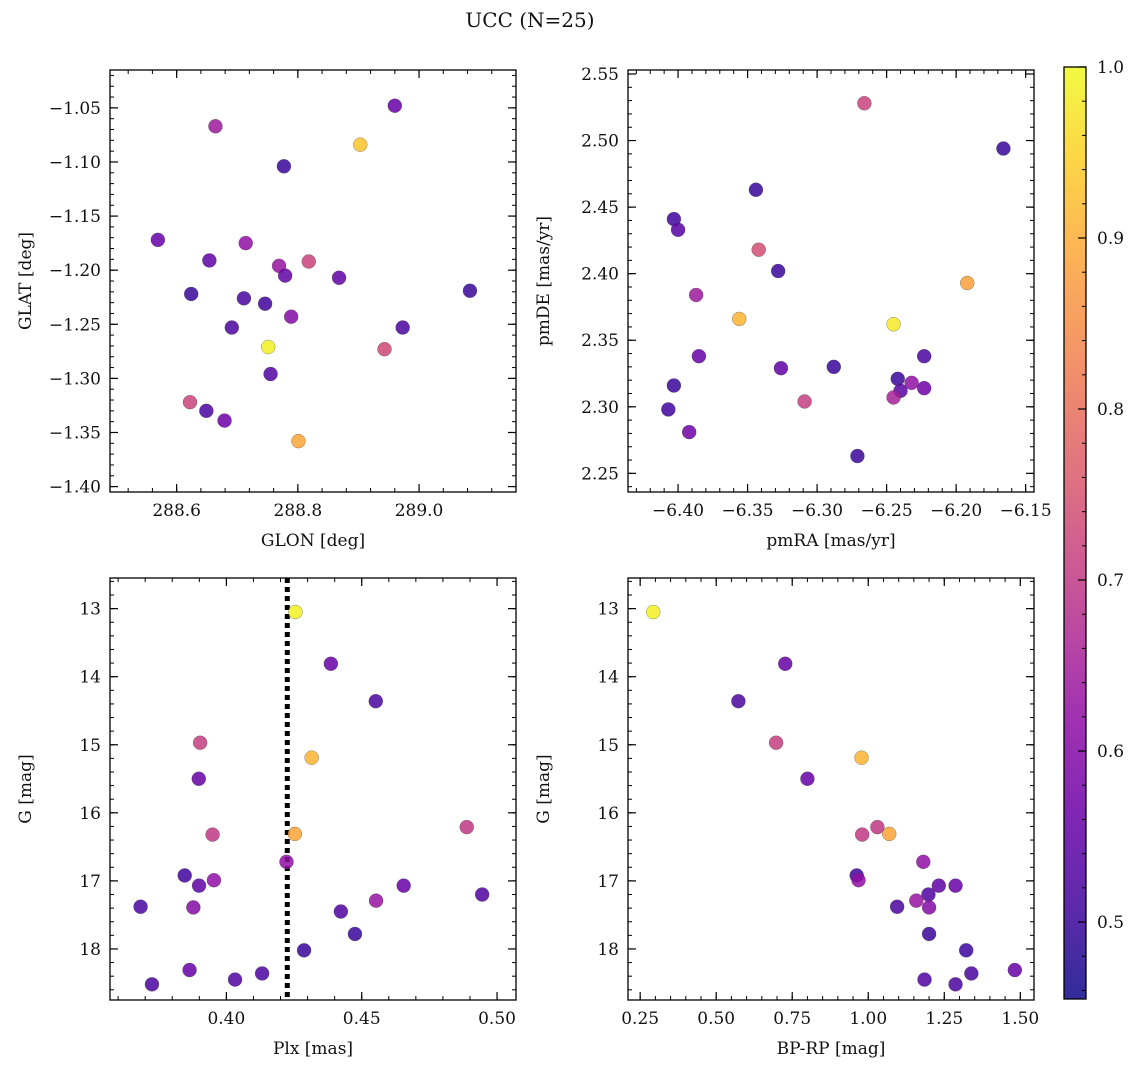  Describe the element at coordinates (1020, 1019) in the screenshot. I see `x-tick-label: 1.50` at that location.